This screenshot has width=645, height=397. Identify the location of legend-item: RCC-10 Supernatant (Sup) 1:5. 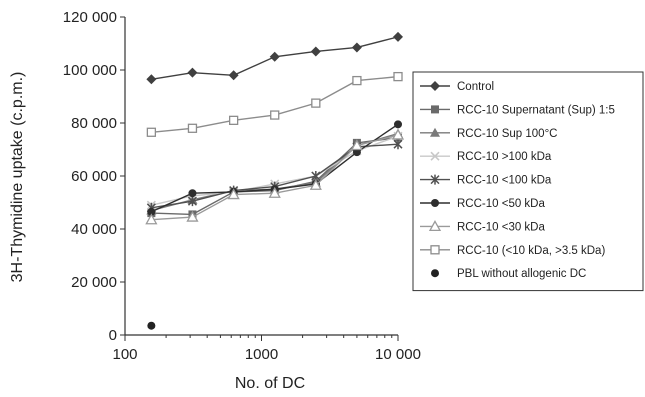
(517, 110).